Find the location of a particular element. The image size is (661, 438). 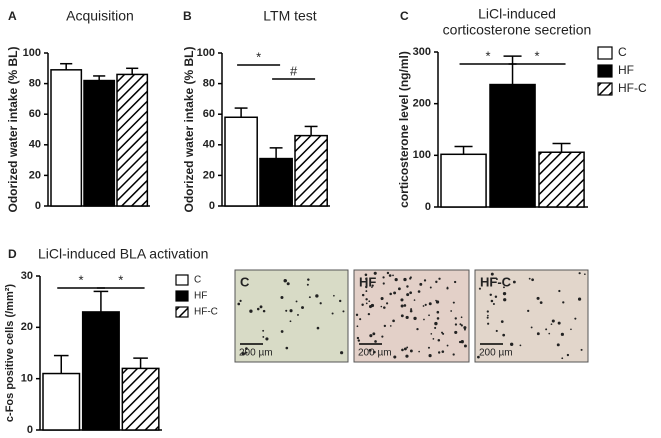

chart-title: LiCl-induced BLA activation is located at coordinates (123, 254).